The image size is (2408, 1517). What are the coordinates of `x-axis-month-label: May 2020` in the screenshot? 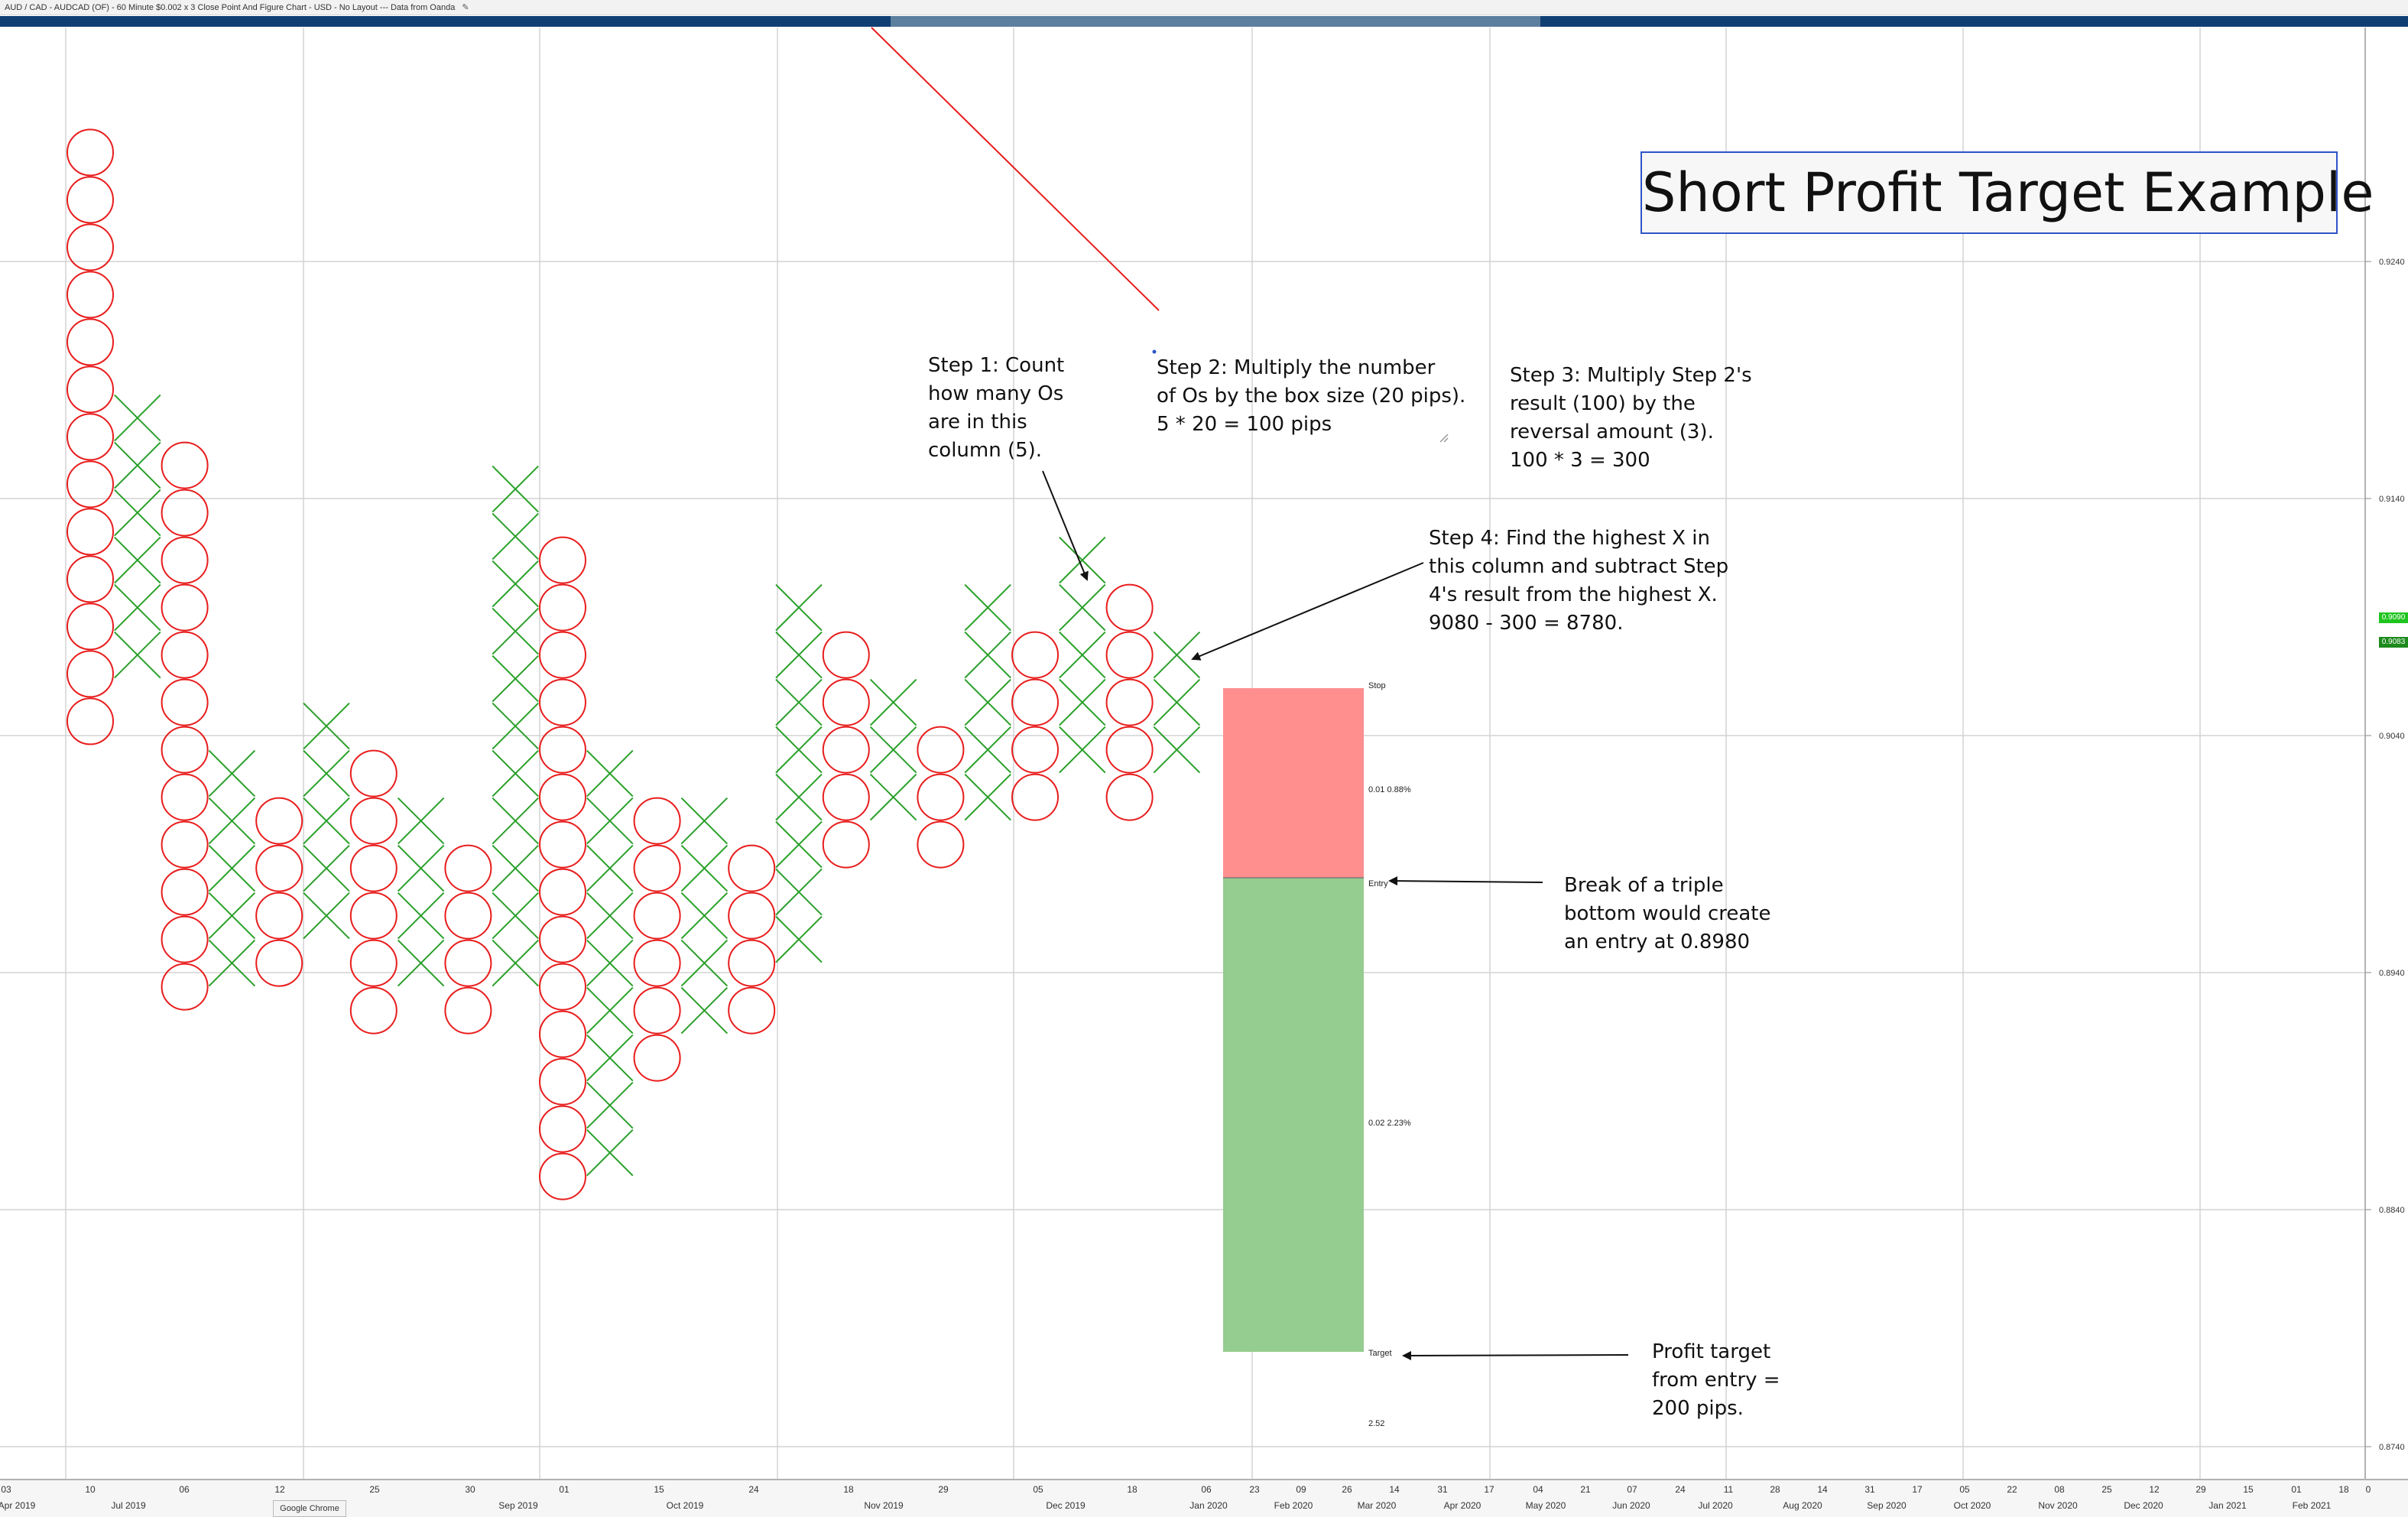 It's located at (1546, 1505).